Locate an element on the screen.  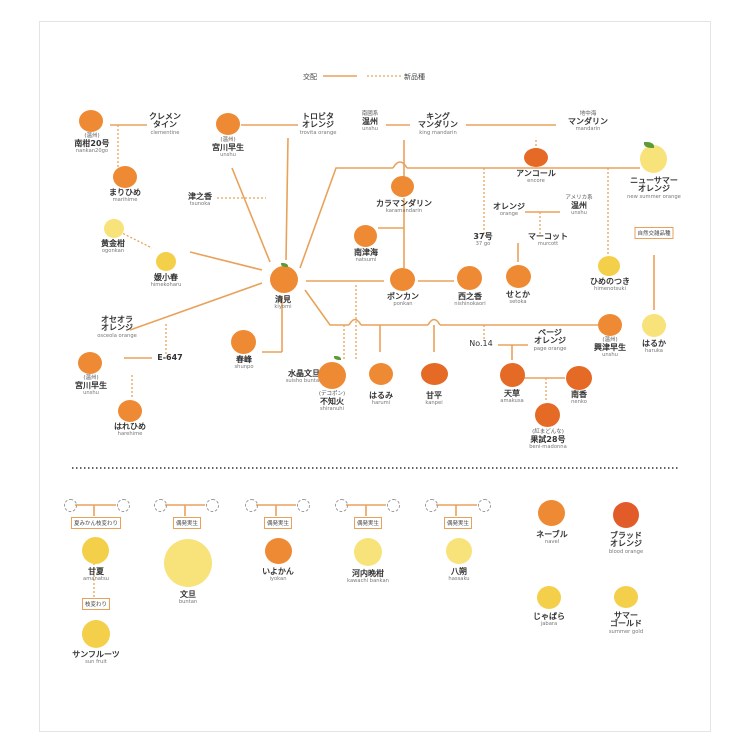
fruit-harehime is located at coordinates (130, 411).